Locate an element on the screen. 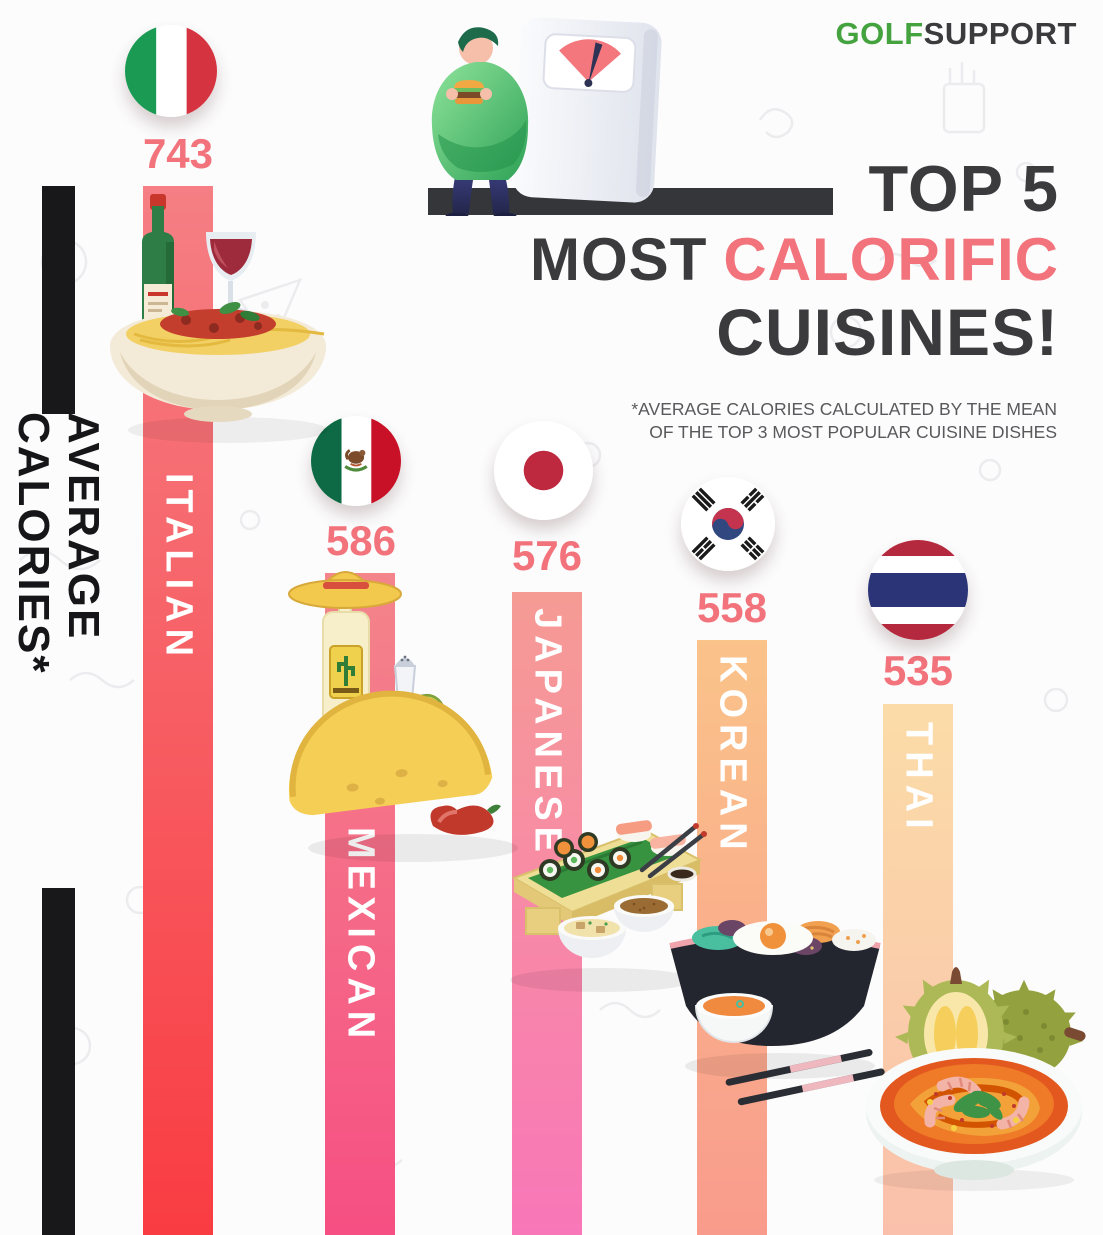 The height and width of the screenshot is (1235, 1103). title-most-calorific: MOST CALORIFIC is located at coordinates (794, 260).